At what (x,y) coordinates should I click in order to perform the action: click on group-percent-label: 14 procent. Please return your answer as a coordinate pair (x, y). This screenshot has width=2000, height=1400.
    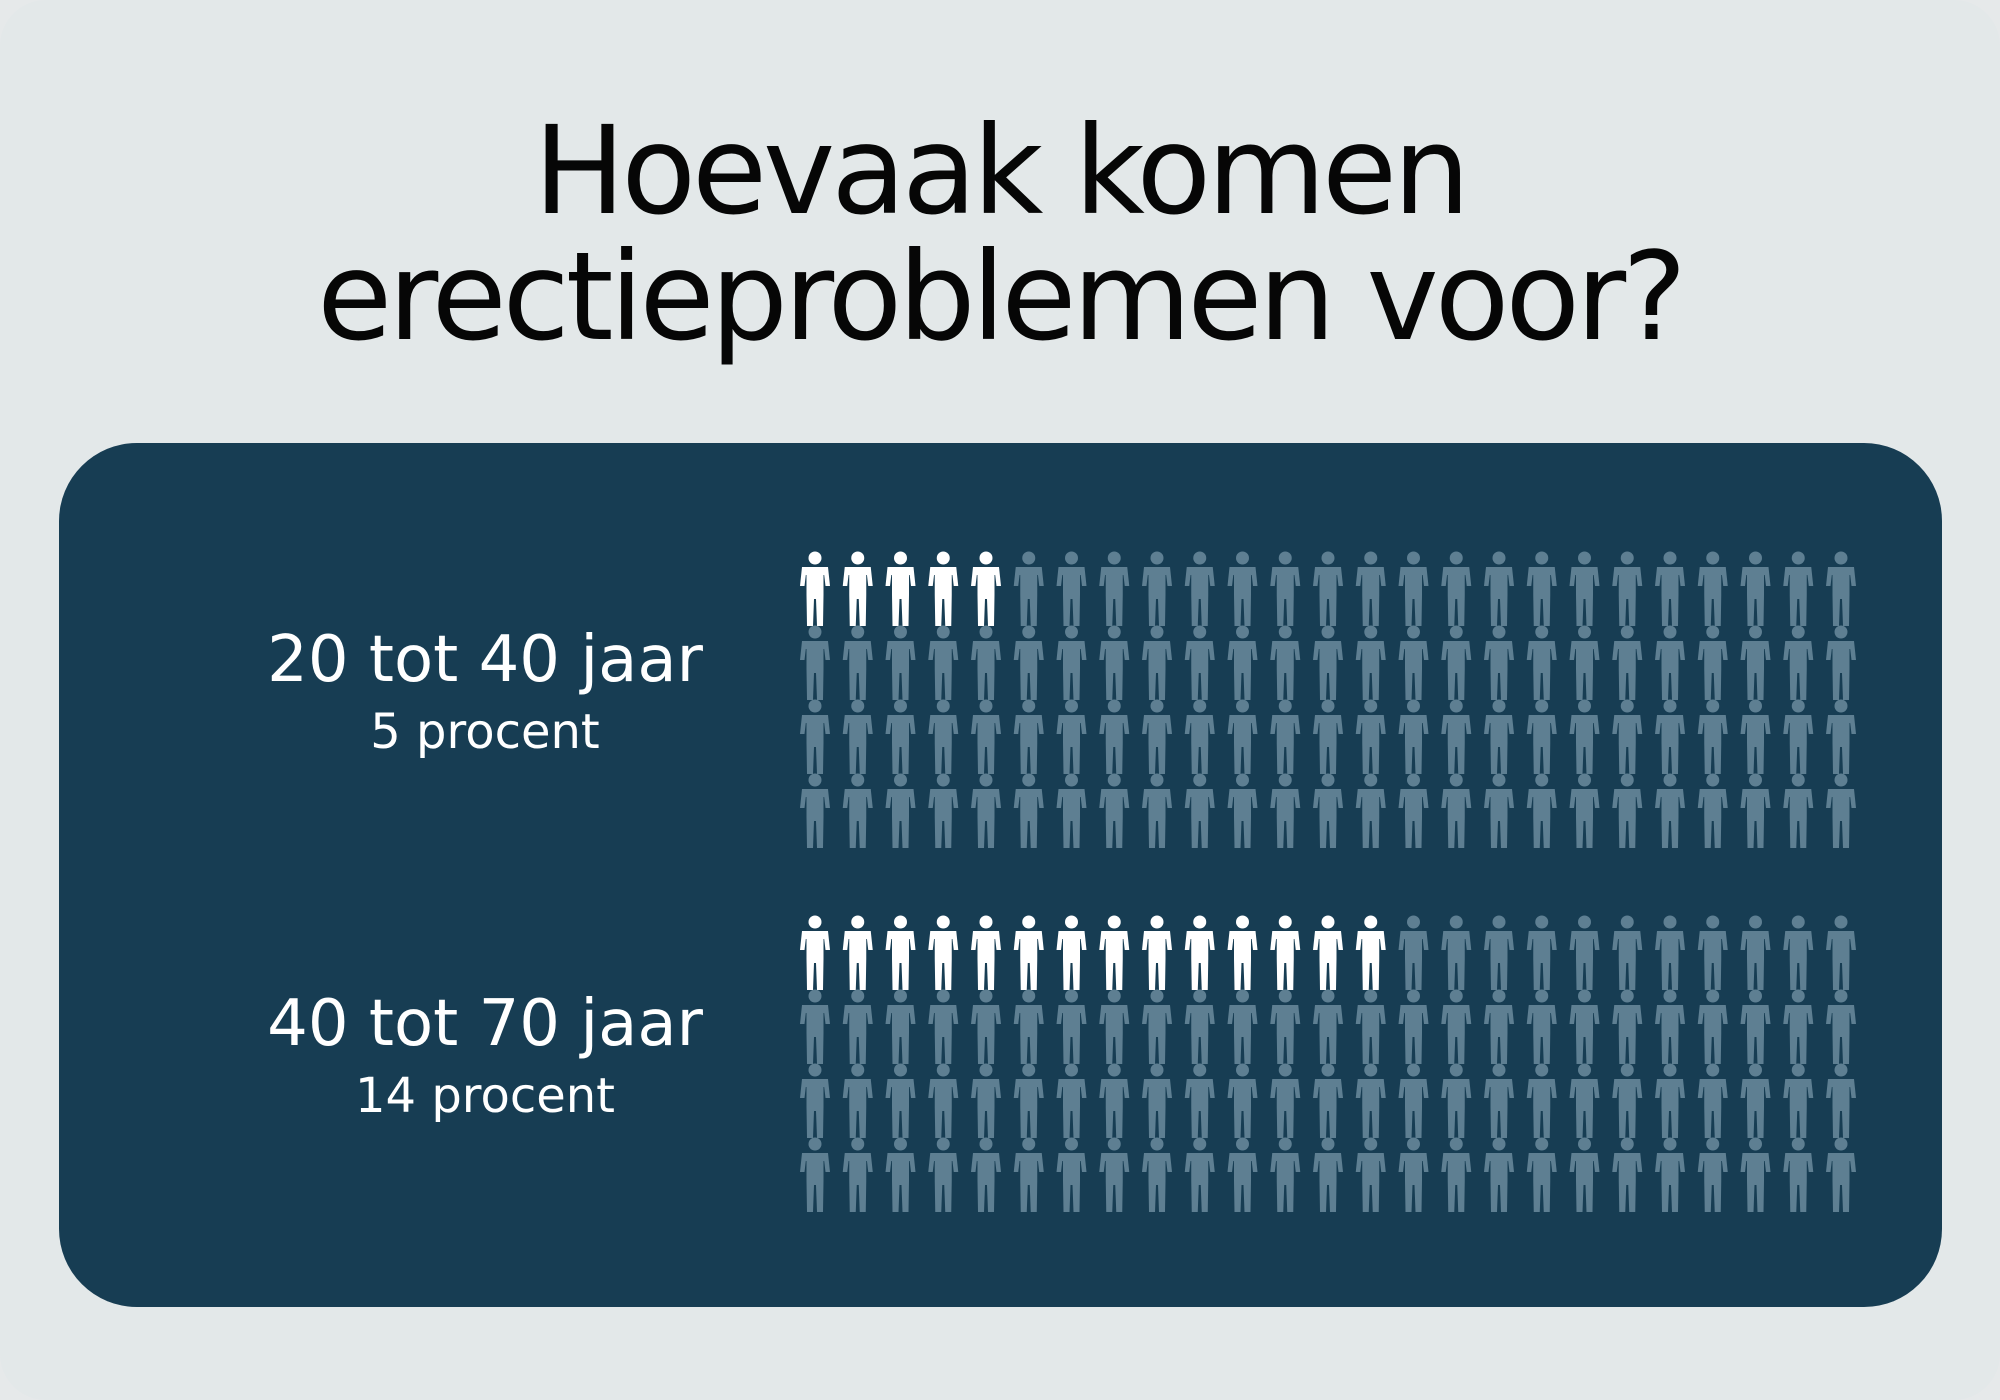
    Looking at the image, I should click on (484, 1096).